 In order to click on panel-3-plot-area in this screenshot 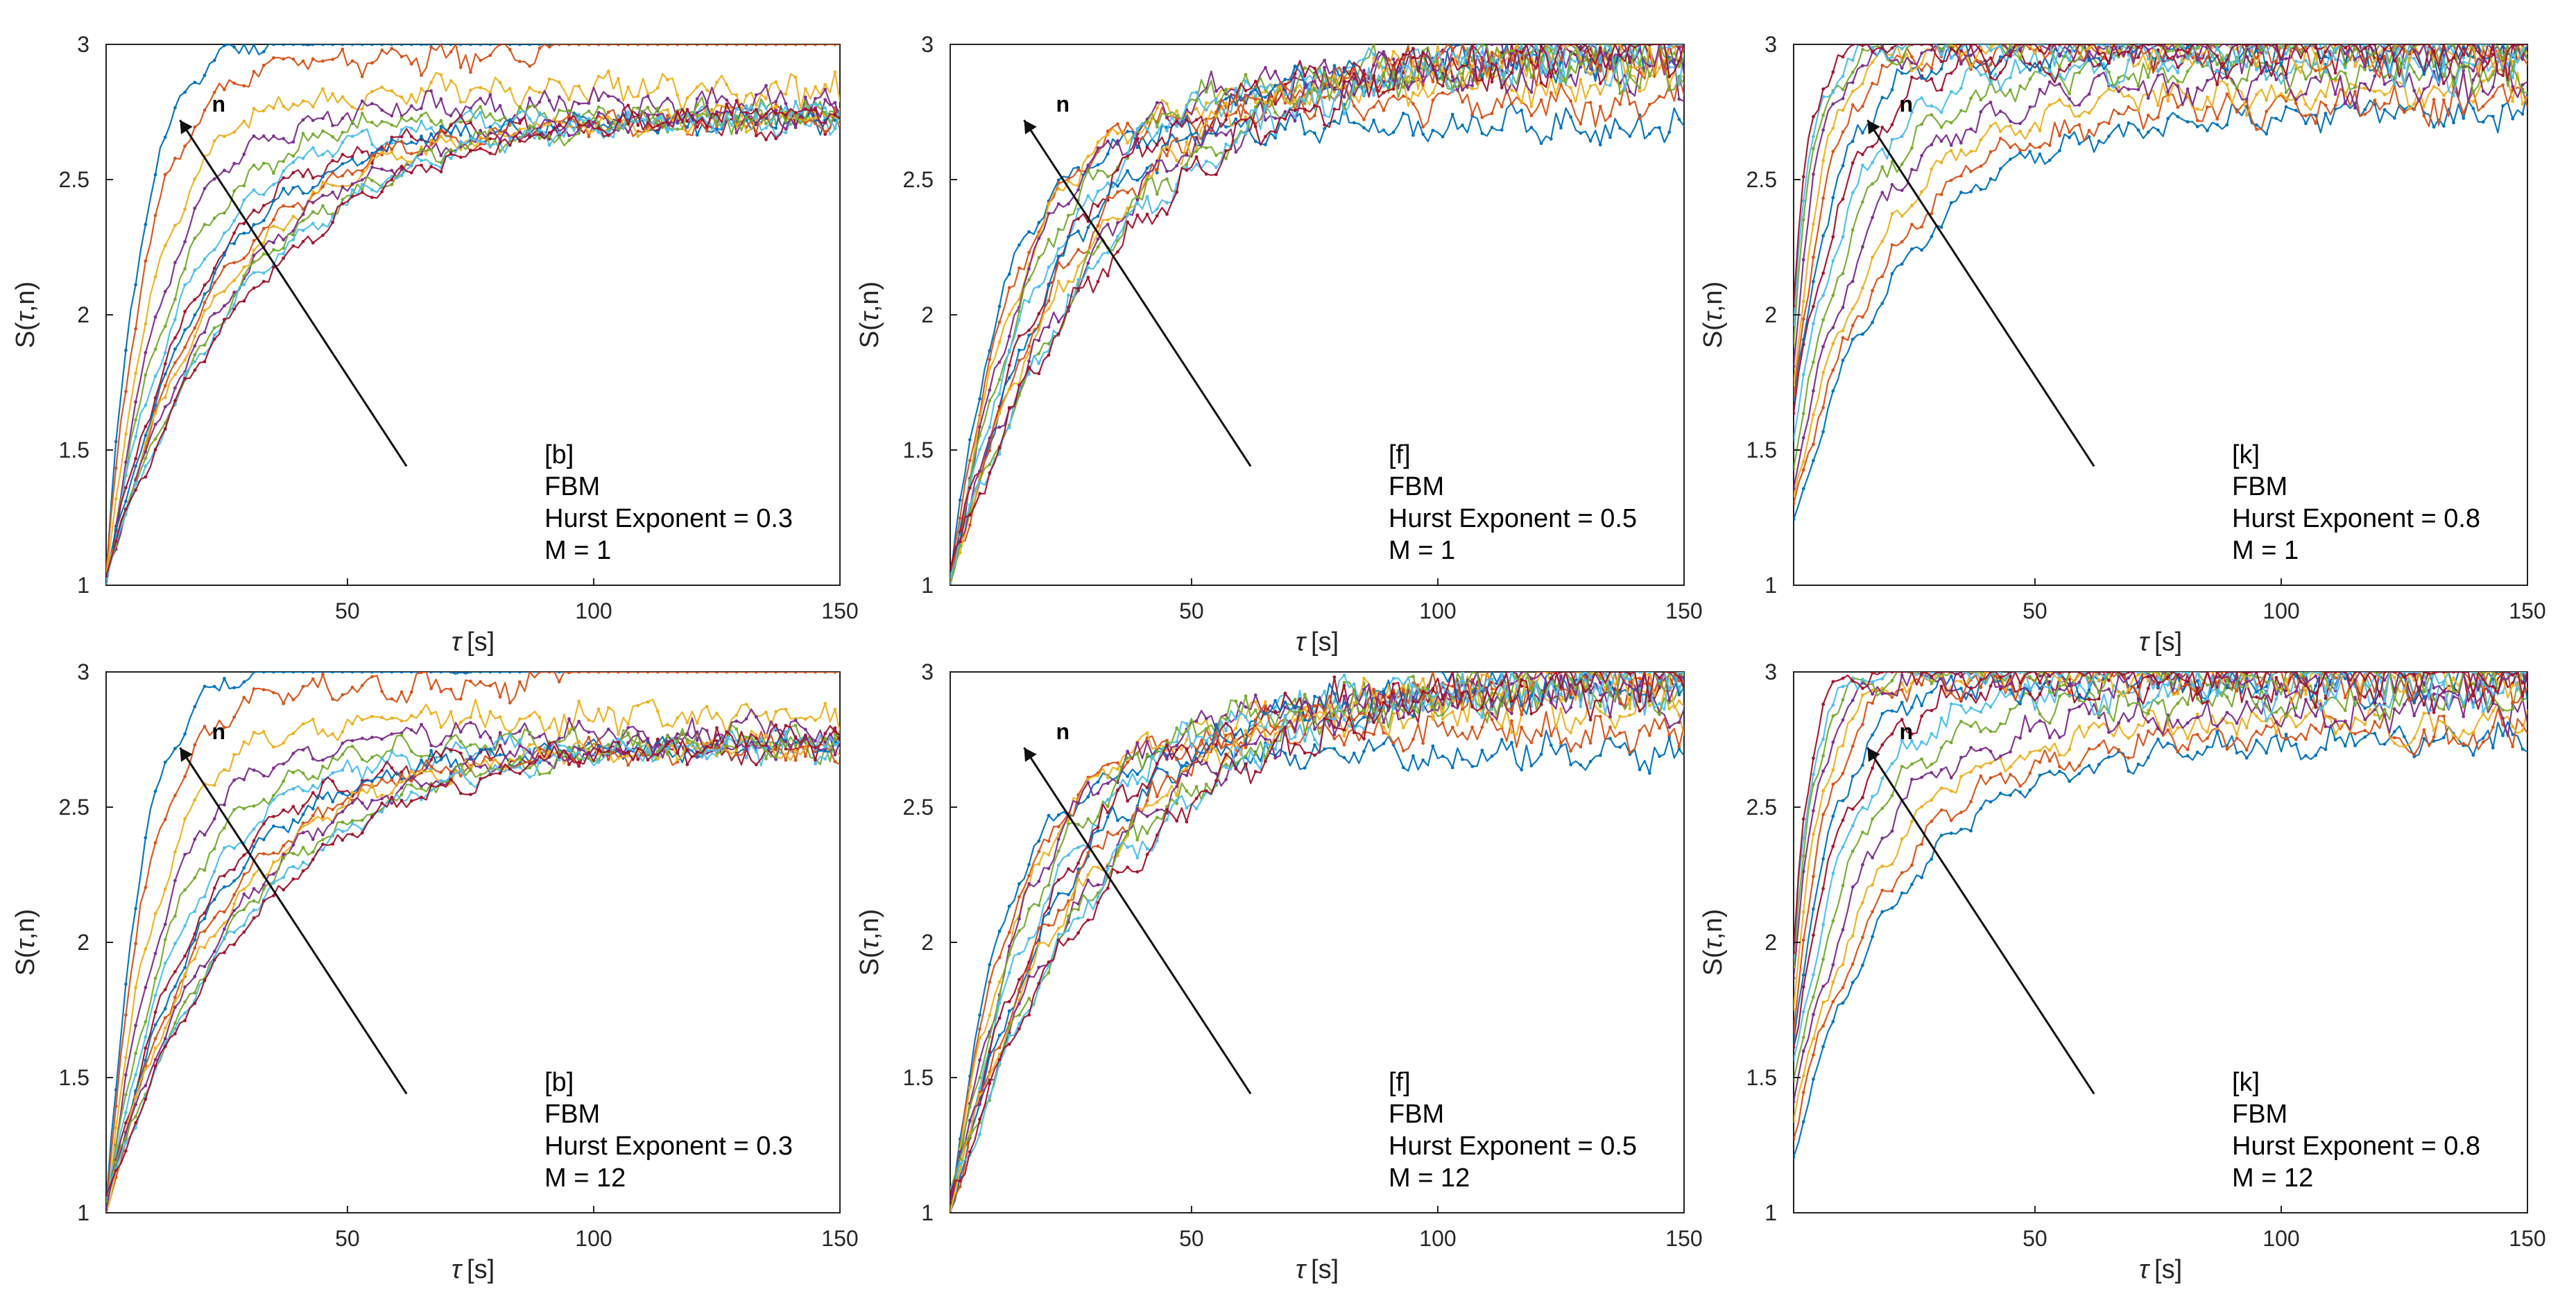, I will do `click(2160, 315)`.